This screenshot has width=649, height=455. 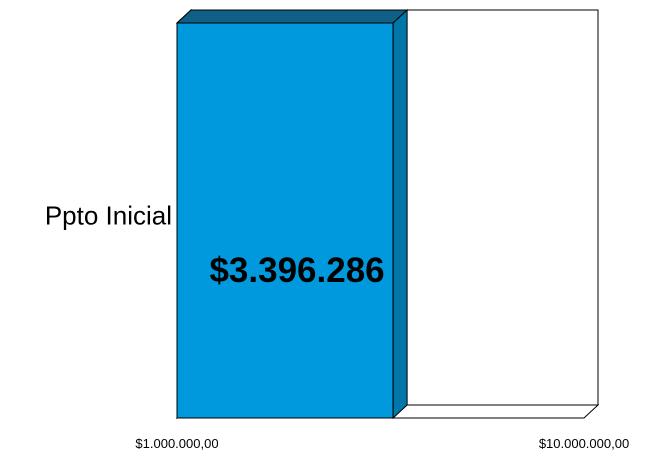 I want to click on bar-top, so click(x=292, y=16).